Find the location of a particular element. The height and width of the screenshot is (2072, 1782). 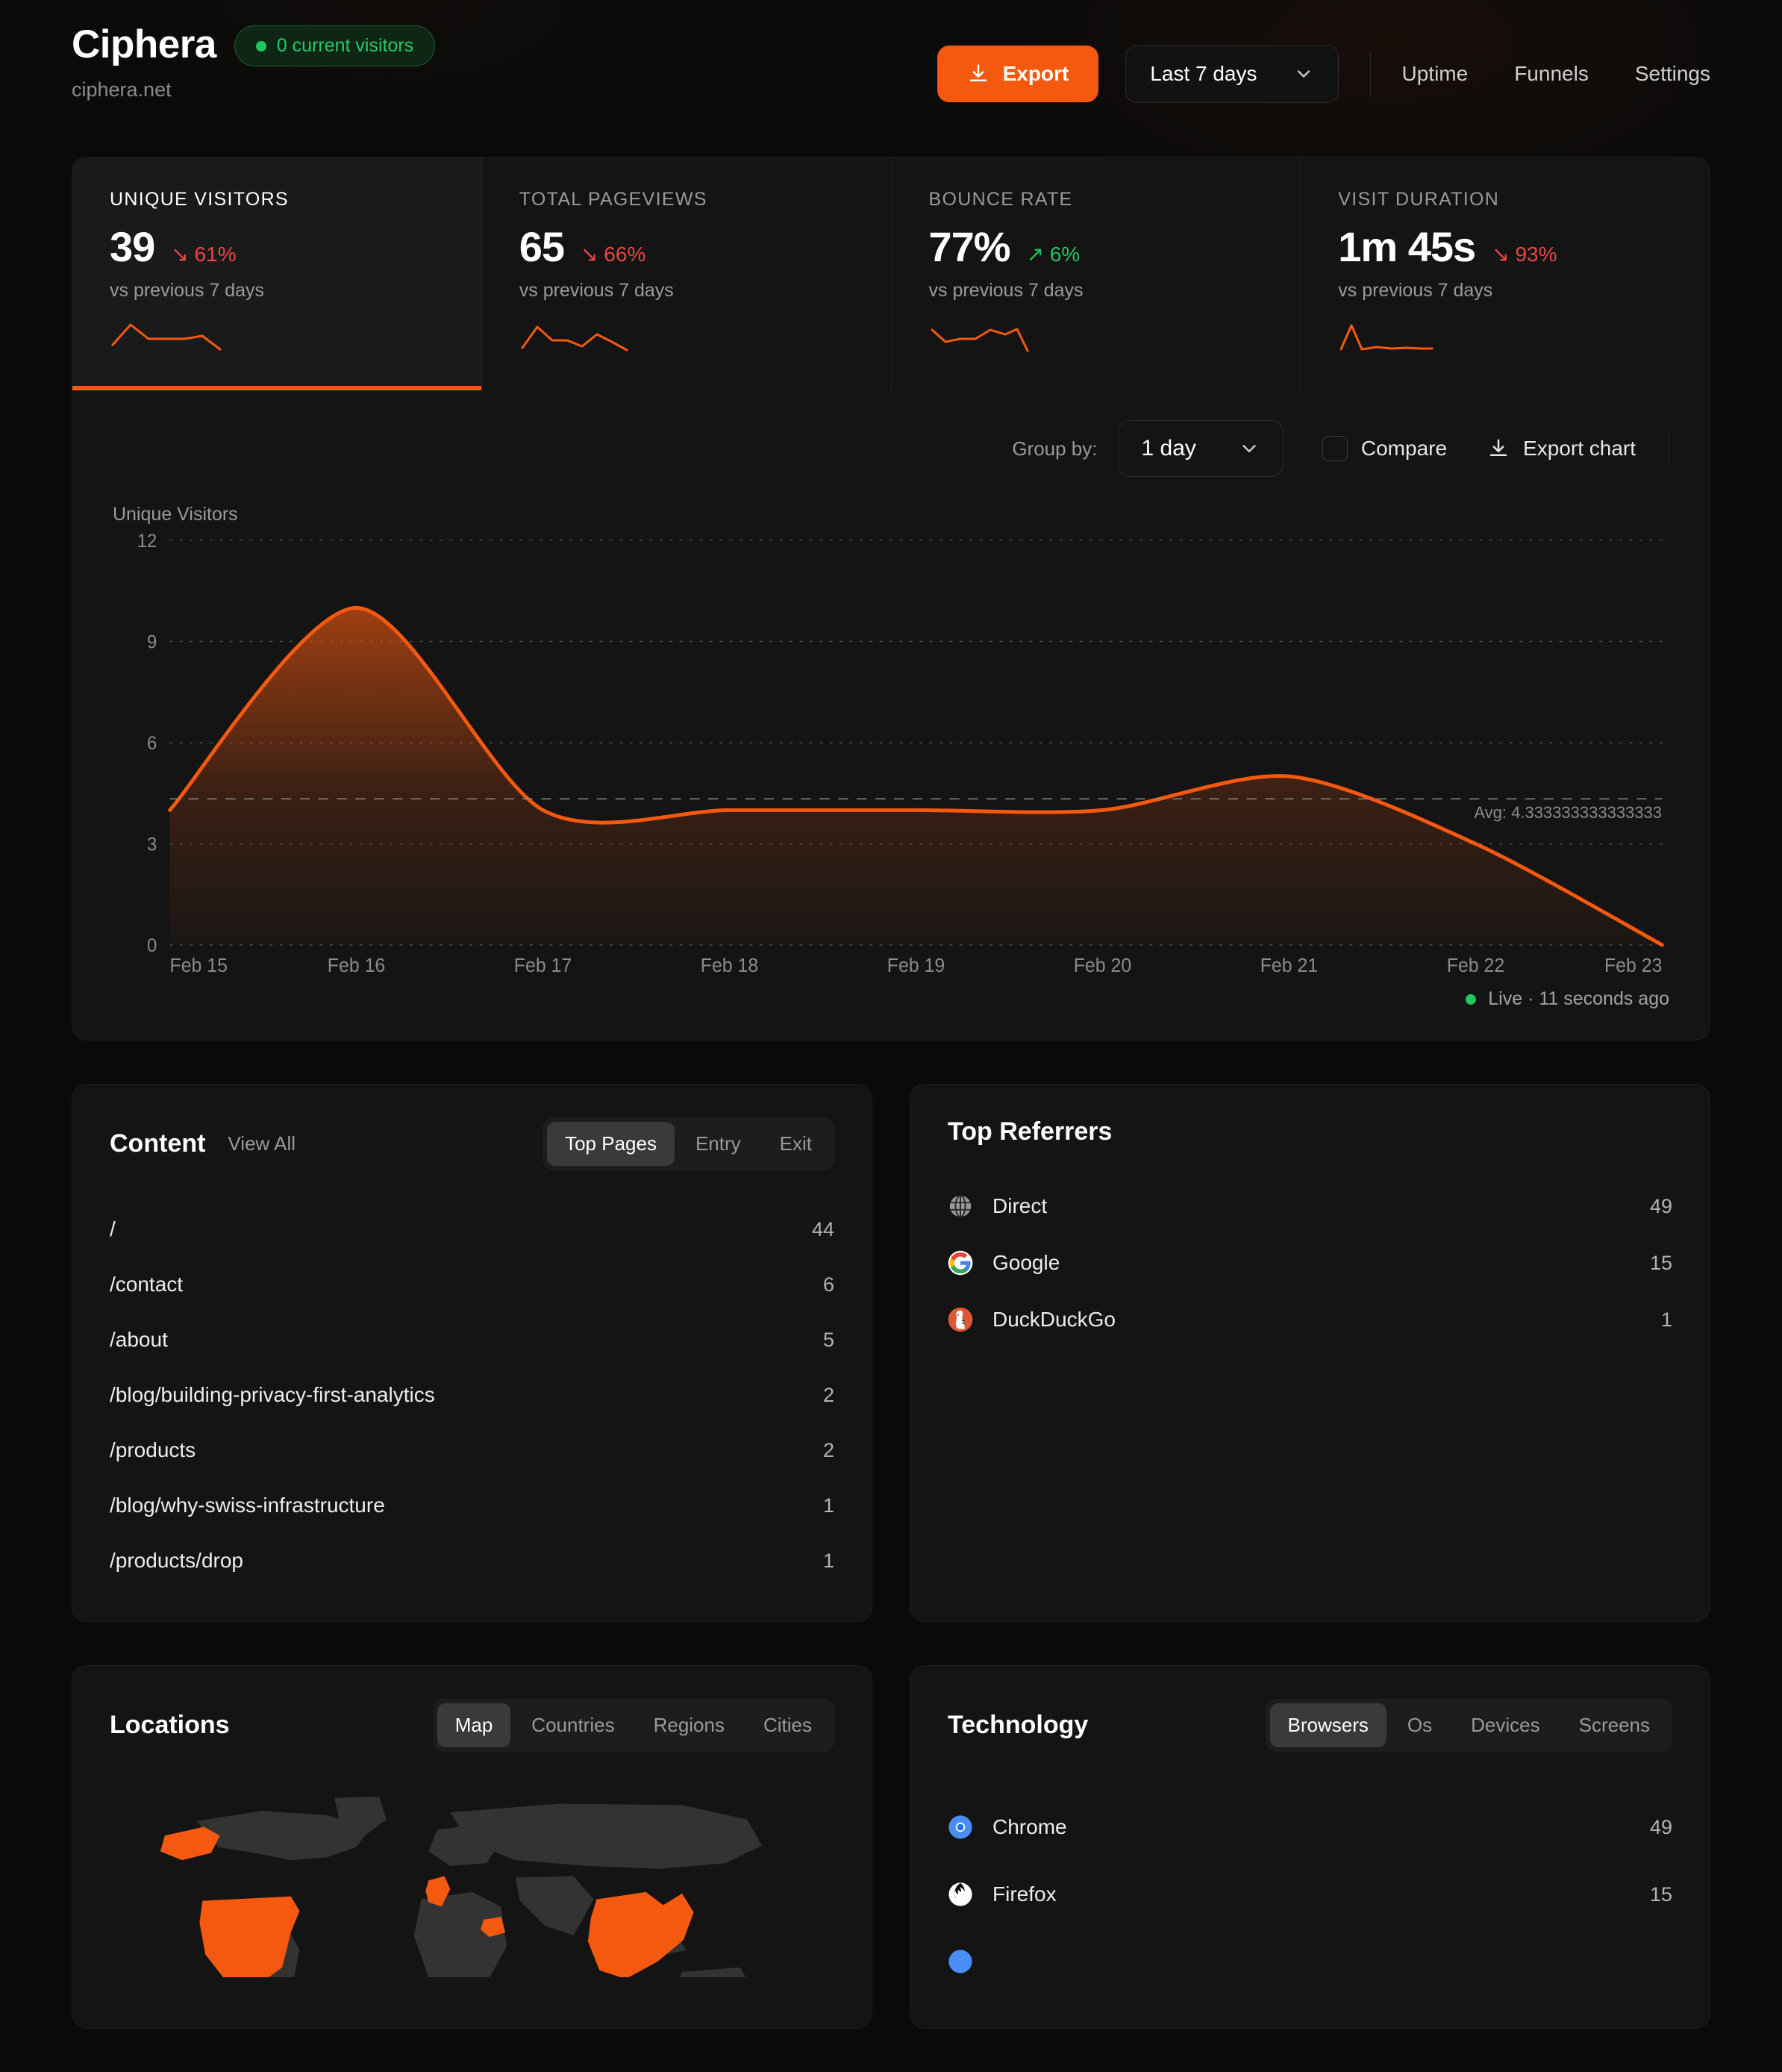

content-tabs: Top Pages Entry Exit is located at coordinates (688, 1143).